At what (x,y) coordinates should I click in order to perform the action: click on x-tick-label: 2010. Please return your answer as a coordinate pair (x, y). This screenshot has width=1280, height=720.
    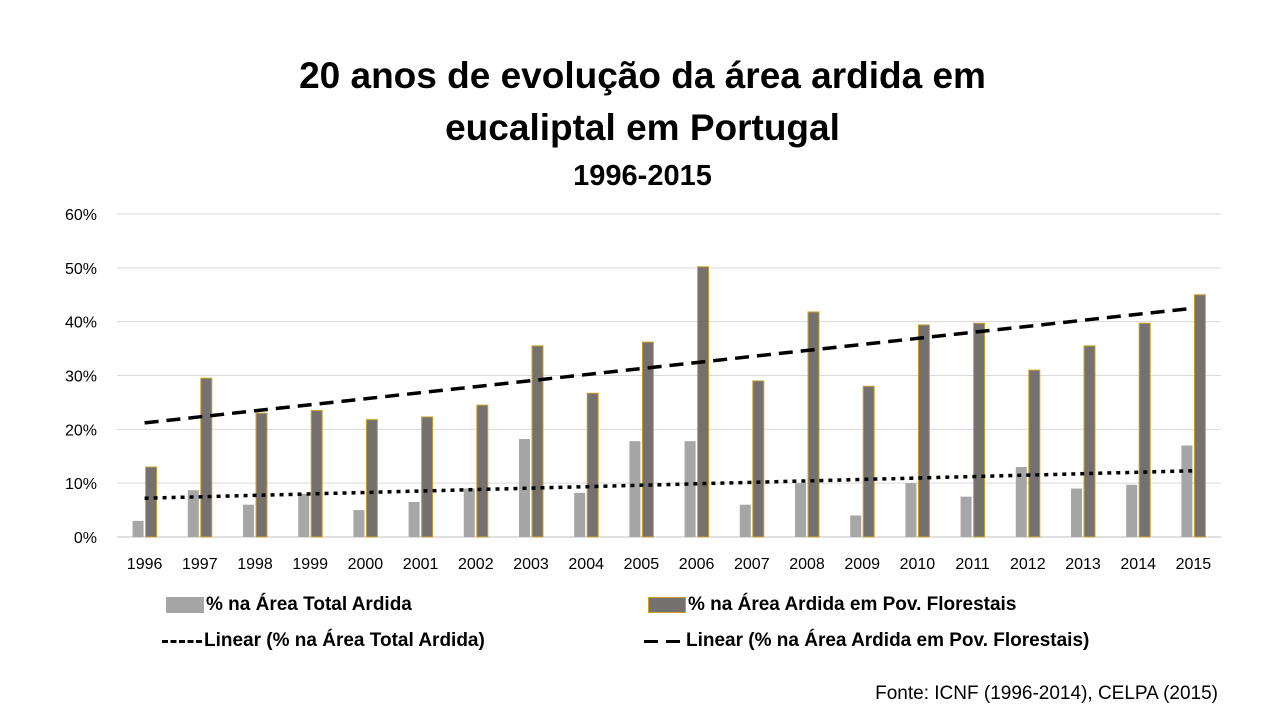
    Looking at the image, I should click on (918, 564).